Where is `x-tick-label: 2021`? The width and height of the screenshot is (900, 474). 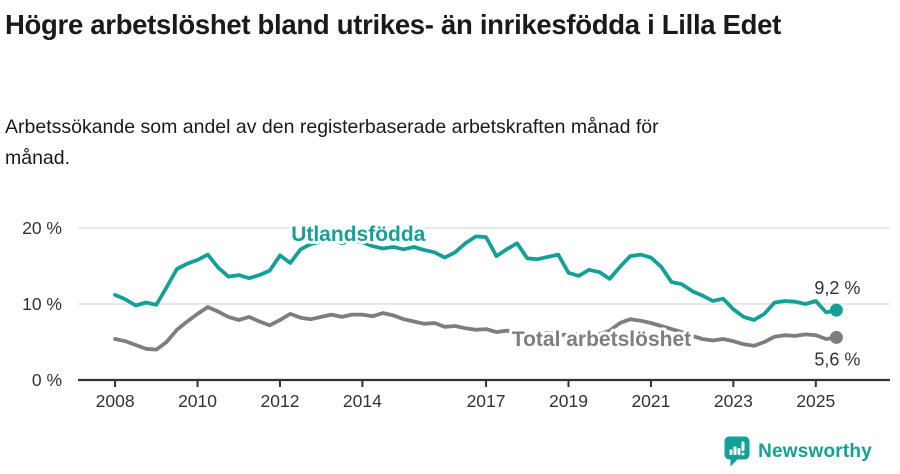
x-tick-label: 2021 is located at coordinates (650, 401).